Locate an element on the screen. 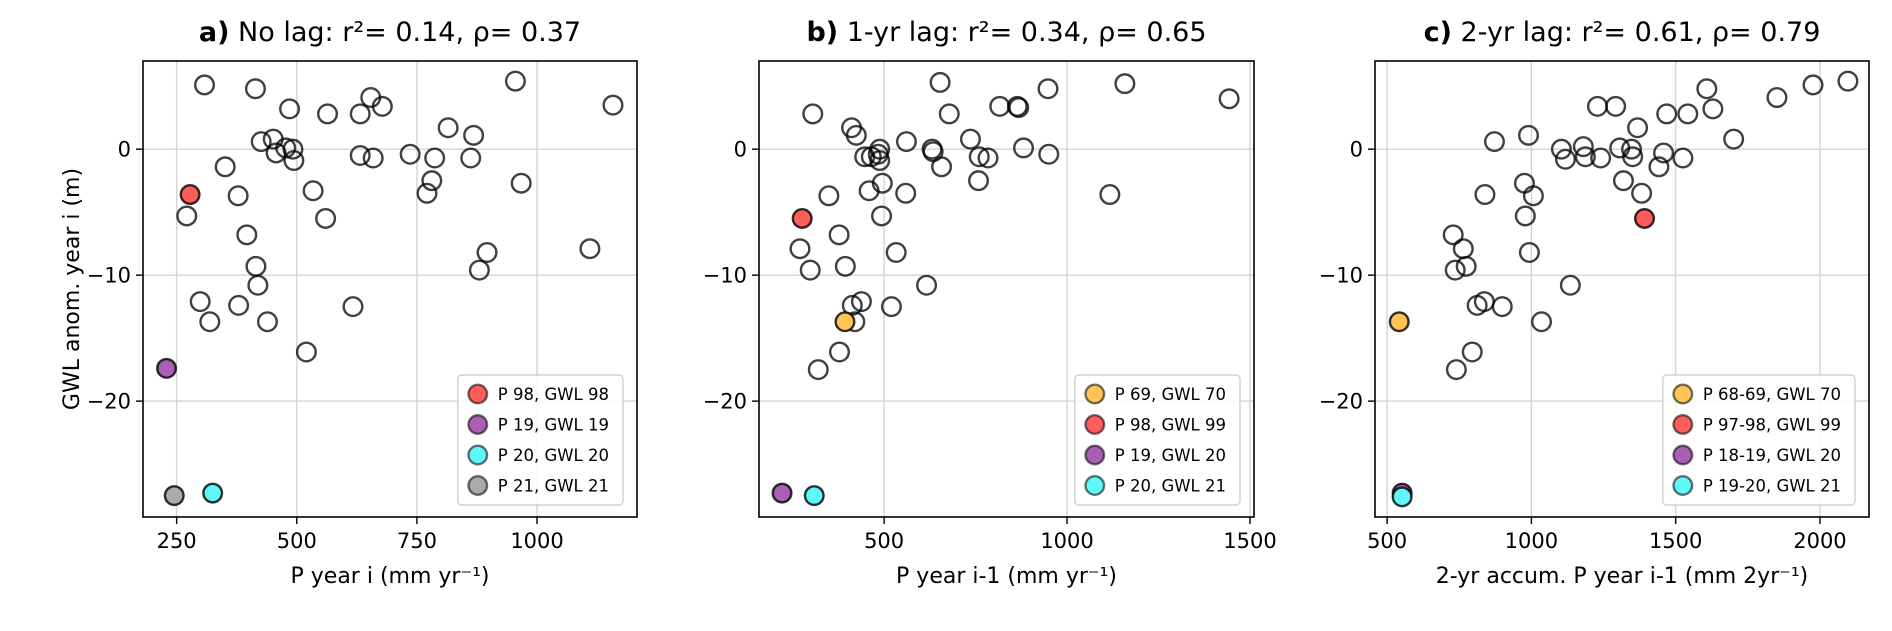  legend-item: P 19, GWL 19 is located at coordinates (538, 425).